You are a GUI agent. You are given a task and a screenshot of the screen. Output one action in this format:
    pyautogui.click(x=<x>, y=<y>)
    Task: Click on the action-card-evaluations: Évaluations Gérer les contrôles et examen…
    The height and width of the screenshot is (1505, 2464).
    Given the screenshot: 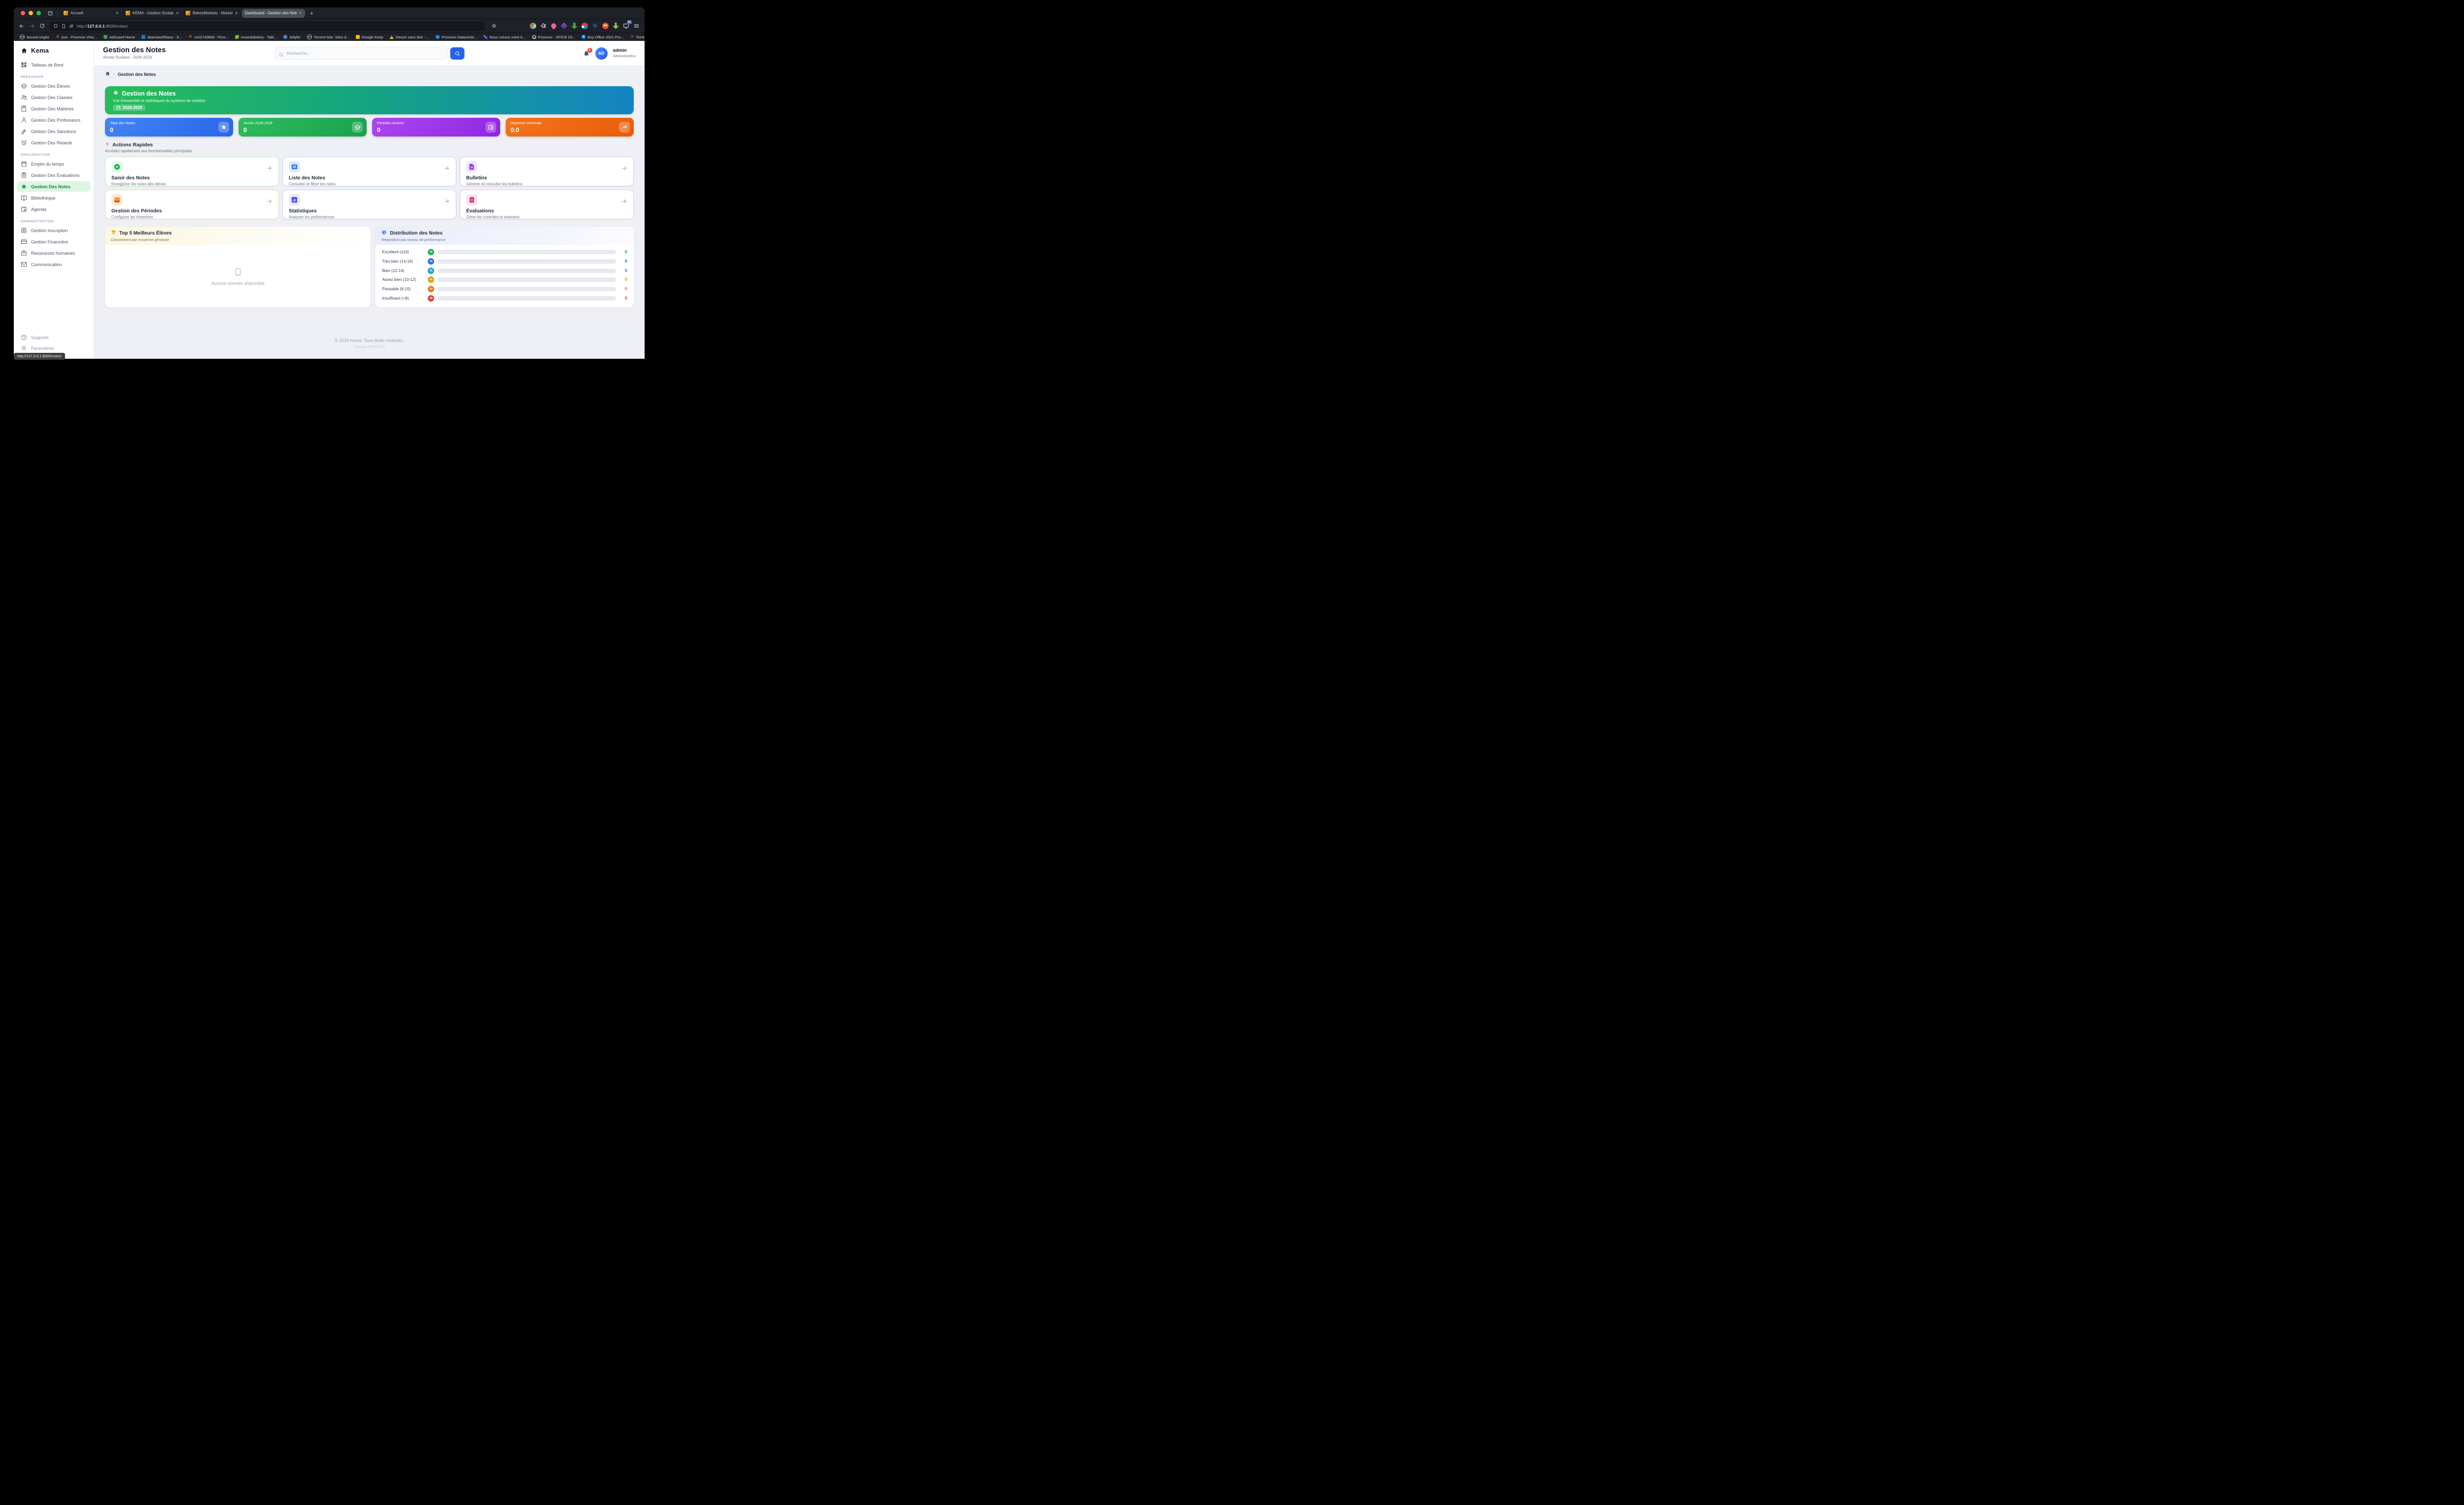 What is the action you would take?
    pyautogui.click(x=547, y=204)
    